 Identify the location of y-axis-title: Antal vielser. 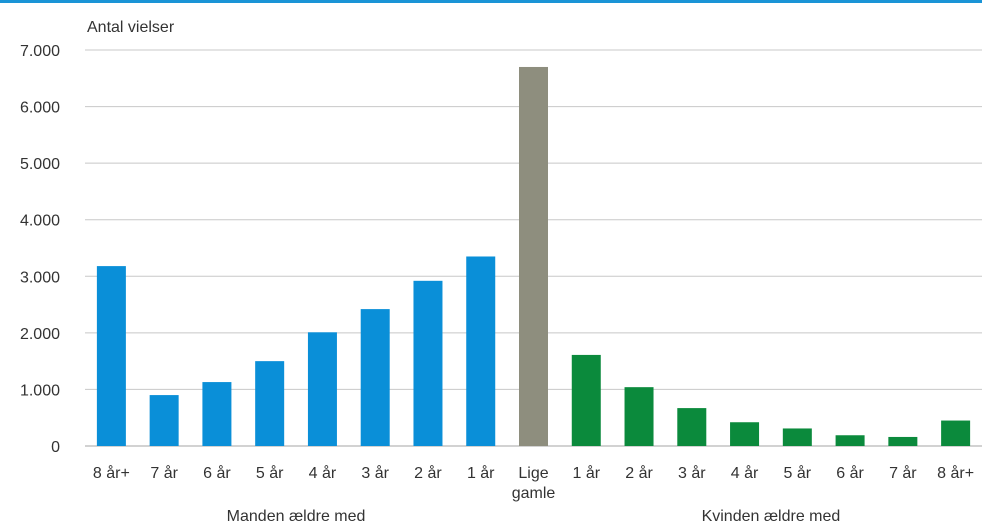
(131, 27).